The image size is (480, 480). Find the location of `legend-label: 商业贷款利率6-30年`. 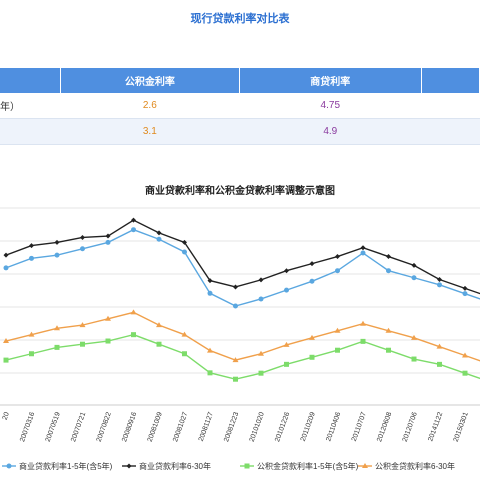

legend-label: 商业贷款利率6-30年 is located at coordinates (175, 466).